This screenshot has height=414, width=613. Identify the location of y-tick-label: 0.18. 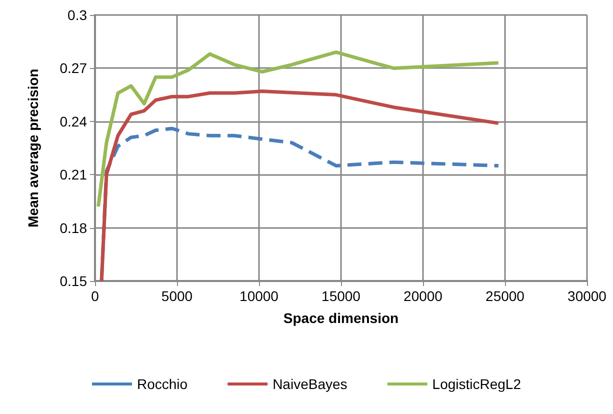
(74, 228).